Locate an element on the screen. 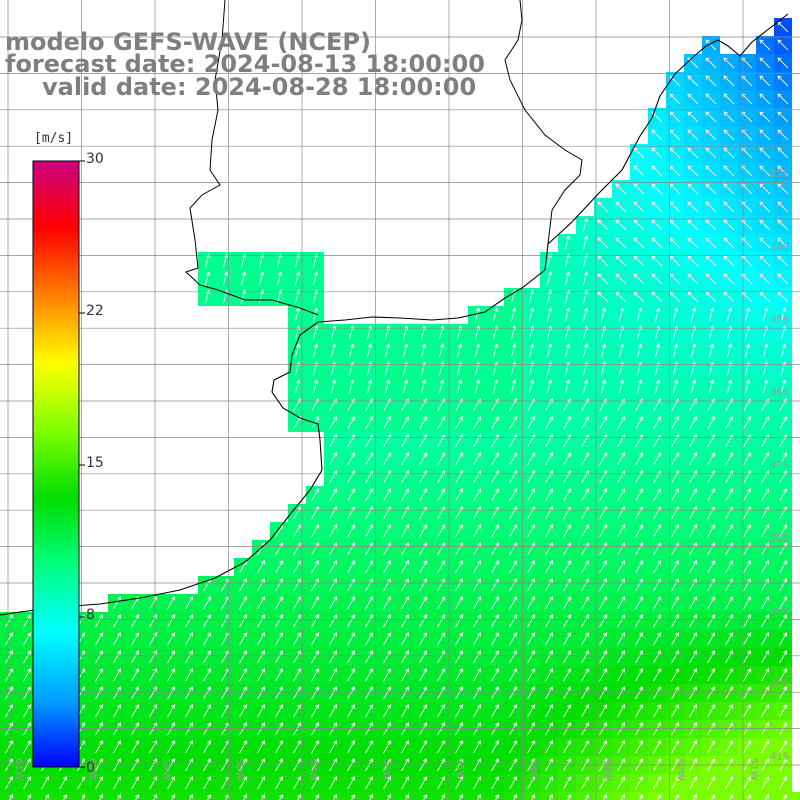 The width and height of the screenshot is (800, 800). lat-label: 40S is located at coordinates (779, 684).